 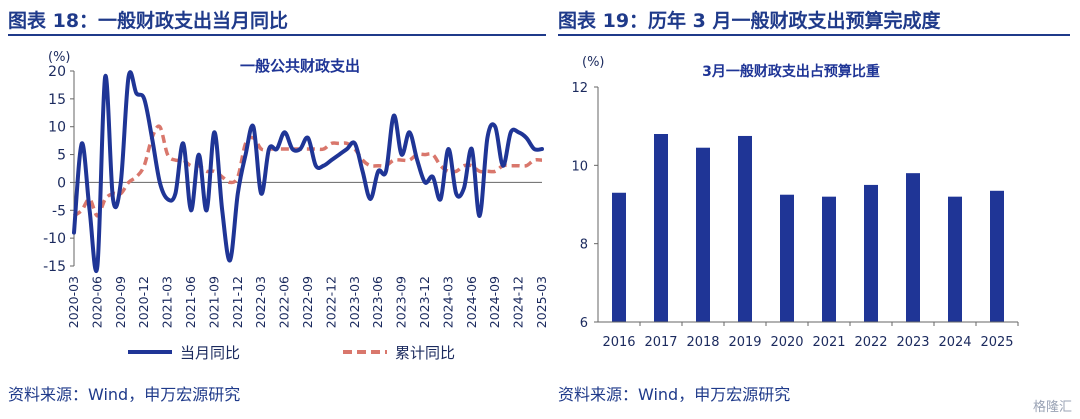 What do you see at coordinates (59, 169) in the screenshot?
I see `left-y-axis: -15 -10 -5 0 5 10 15 20` at bounding box center [59, 169].